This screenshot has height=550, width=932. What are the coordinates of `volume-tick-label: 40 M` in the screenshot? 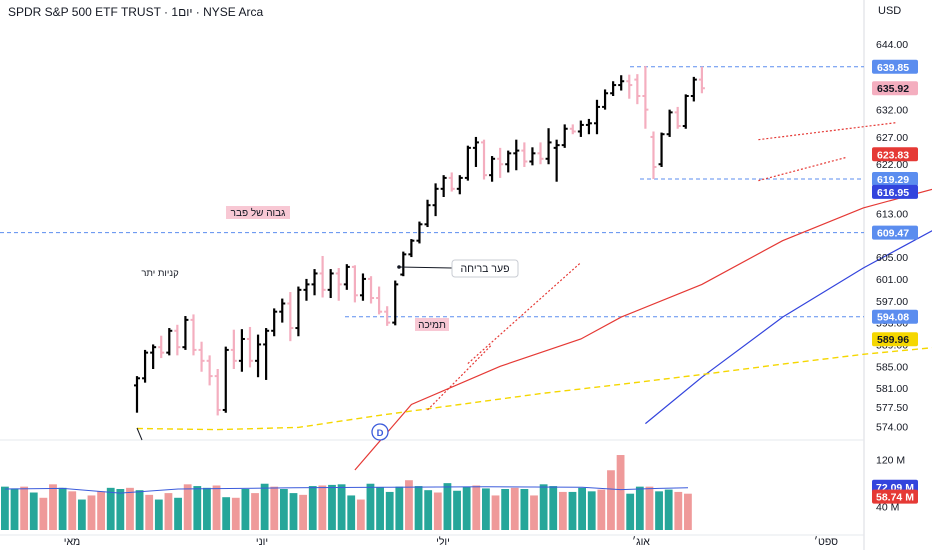 It's located at (887, 508).